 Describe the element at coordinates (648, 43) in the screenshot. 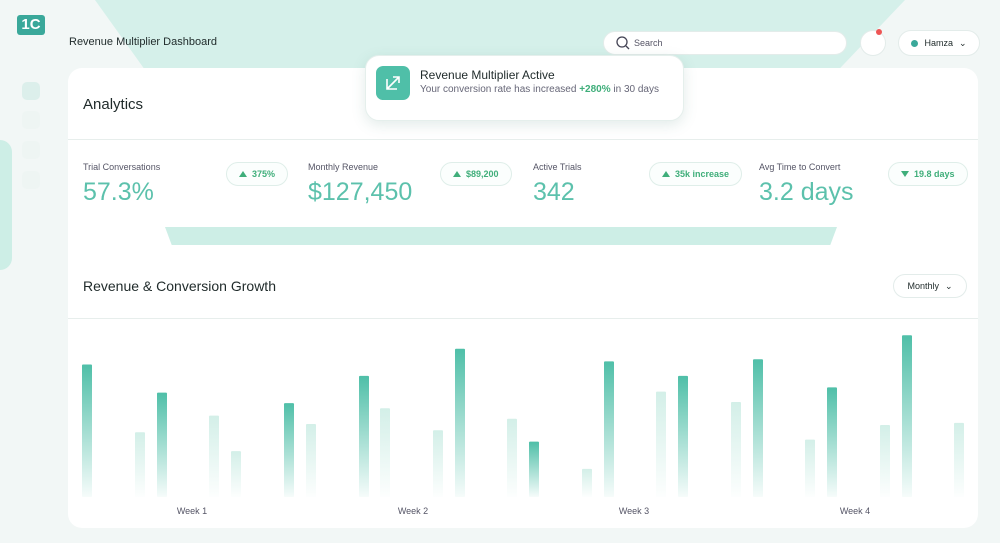

I see `search-placeholder: Search` at that location.